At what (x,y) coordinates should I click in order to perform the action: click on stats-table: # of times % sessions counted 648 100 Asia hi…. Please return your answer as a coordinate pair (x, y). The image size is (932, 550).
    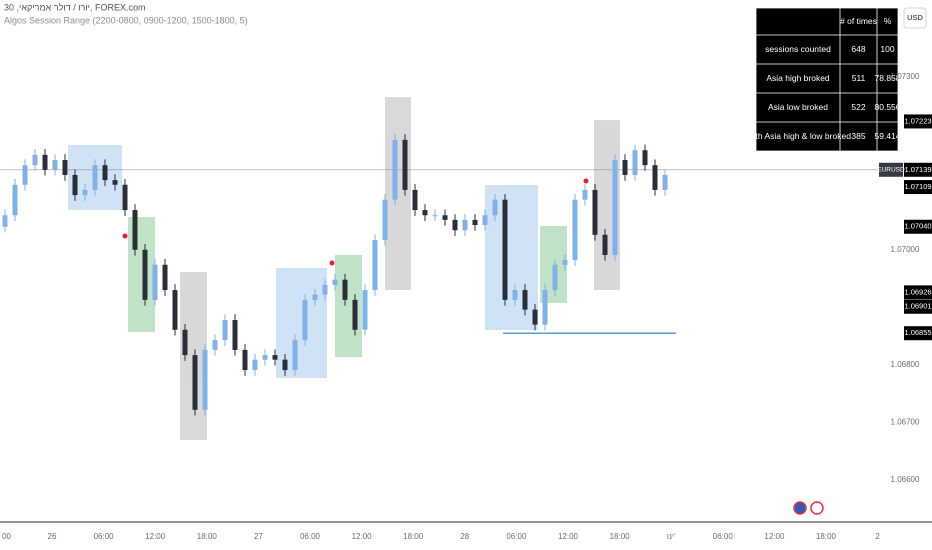
    Looking at the image, I should click on (823, 79).